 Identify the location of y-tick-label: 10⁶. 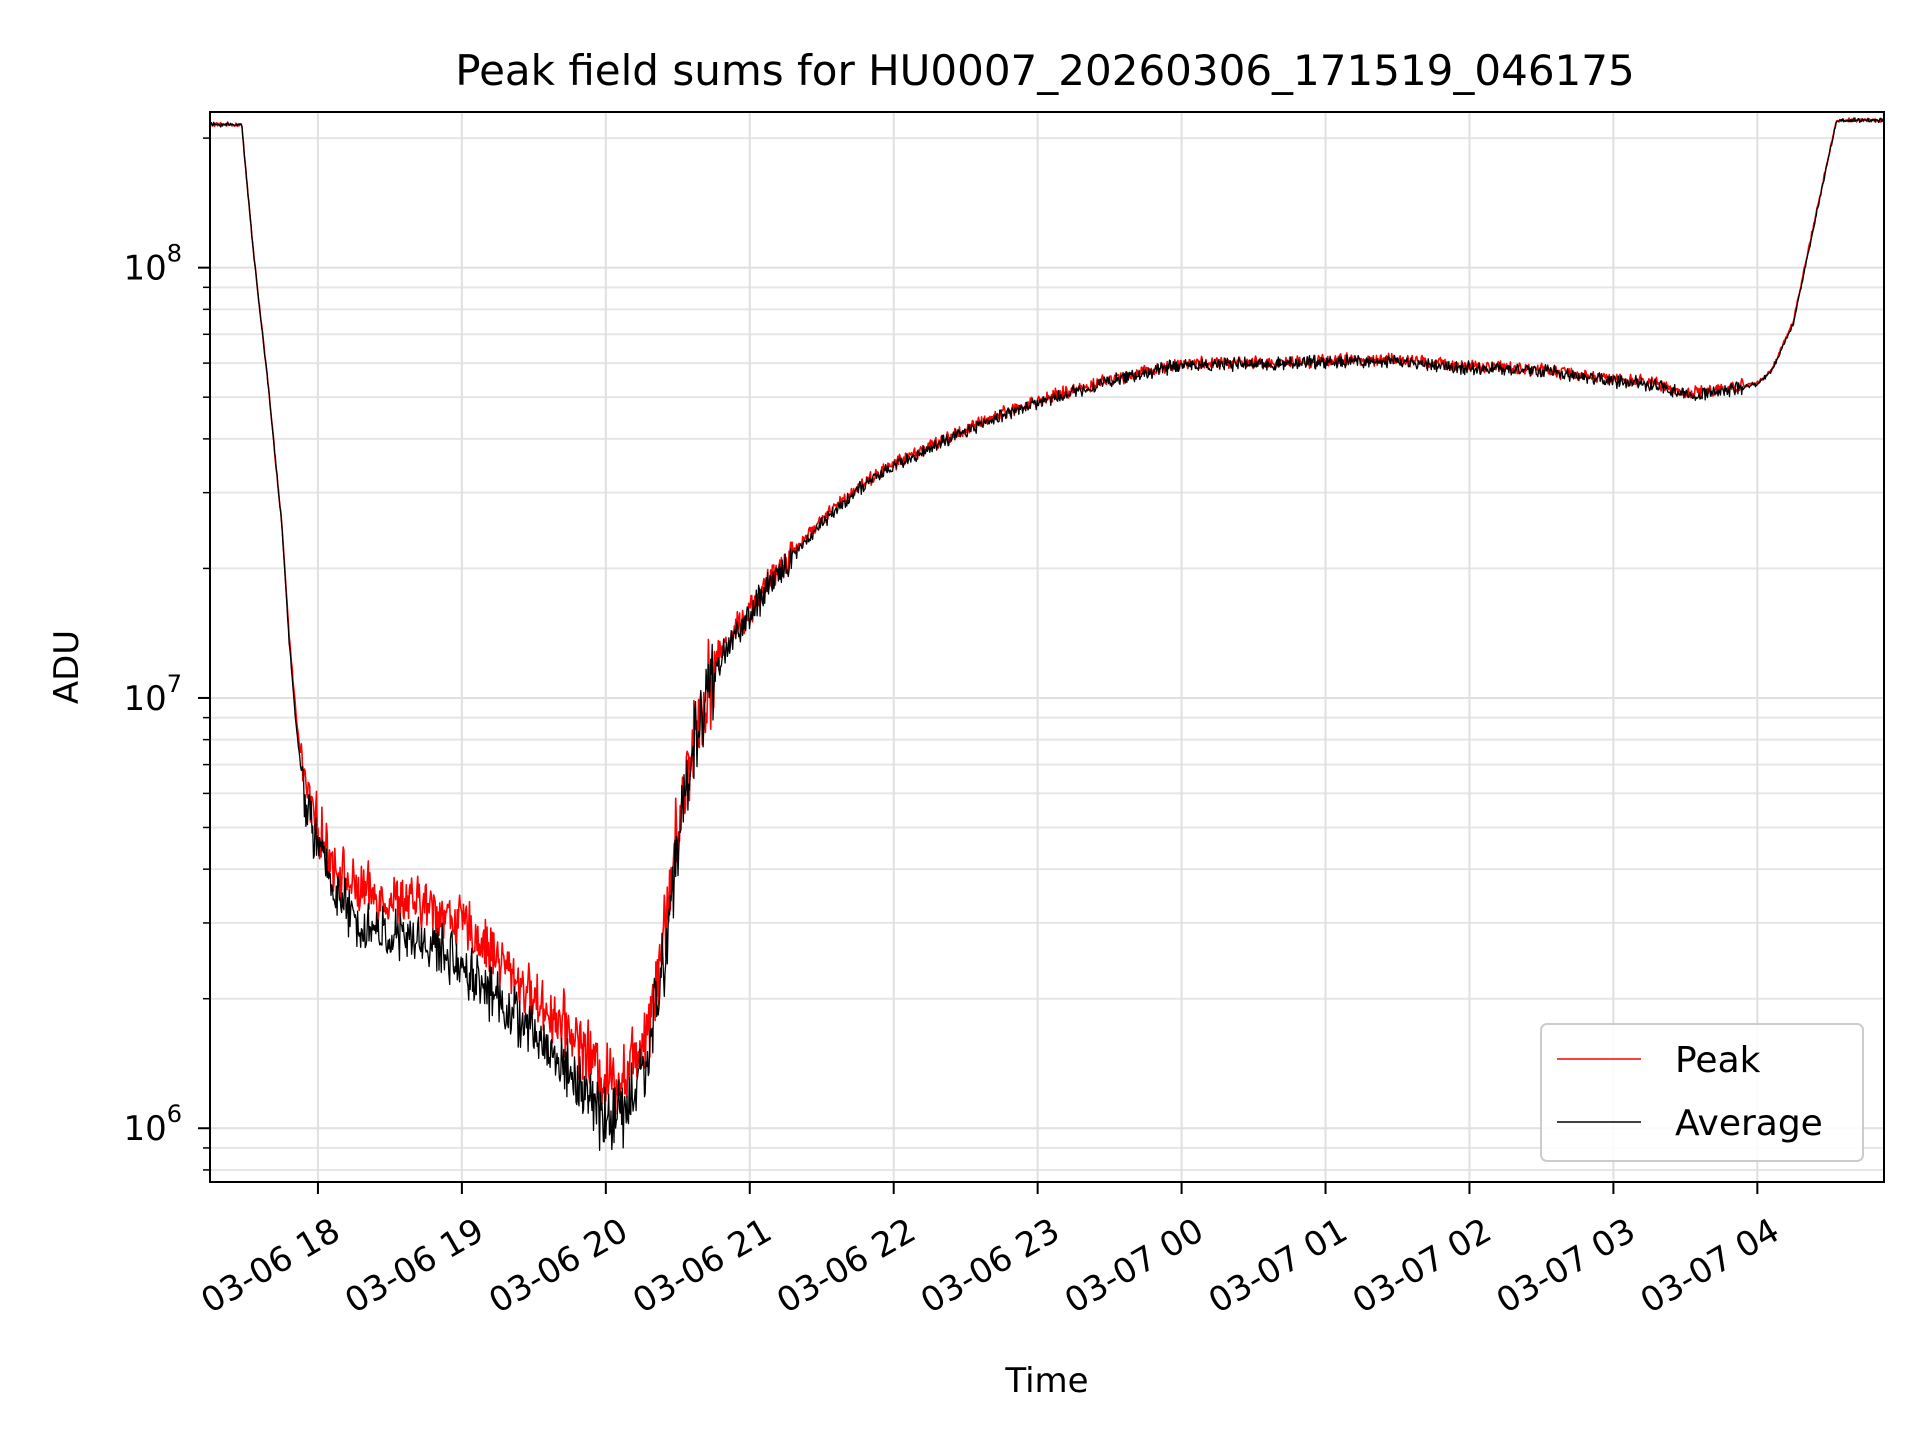
(152, 1124).